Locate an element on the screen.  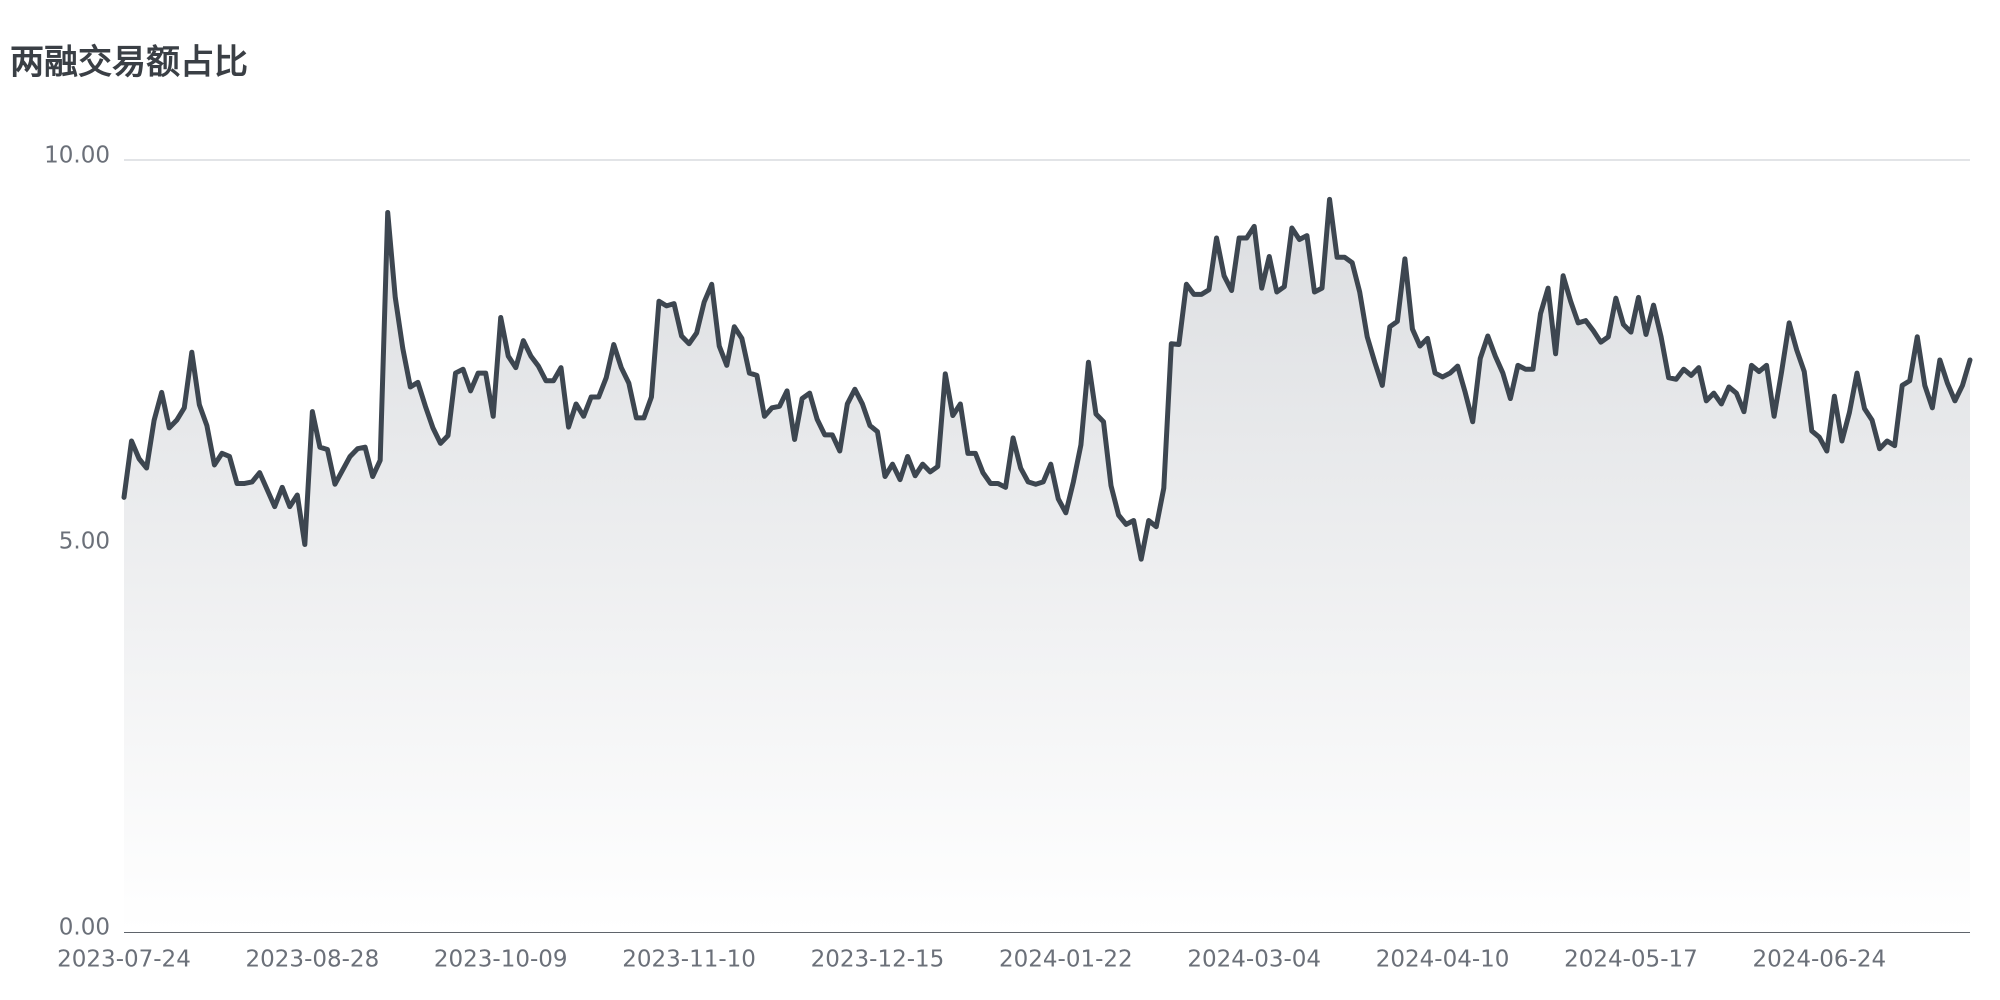
x-tick-label: 2023-08-28 is located at coordinates (313, 960).